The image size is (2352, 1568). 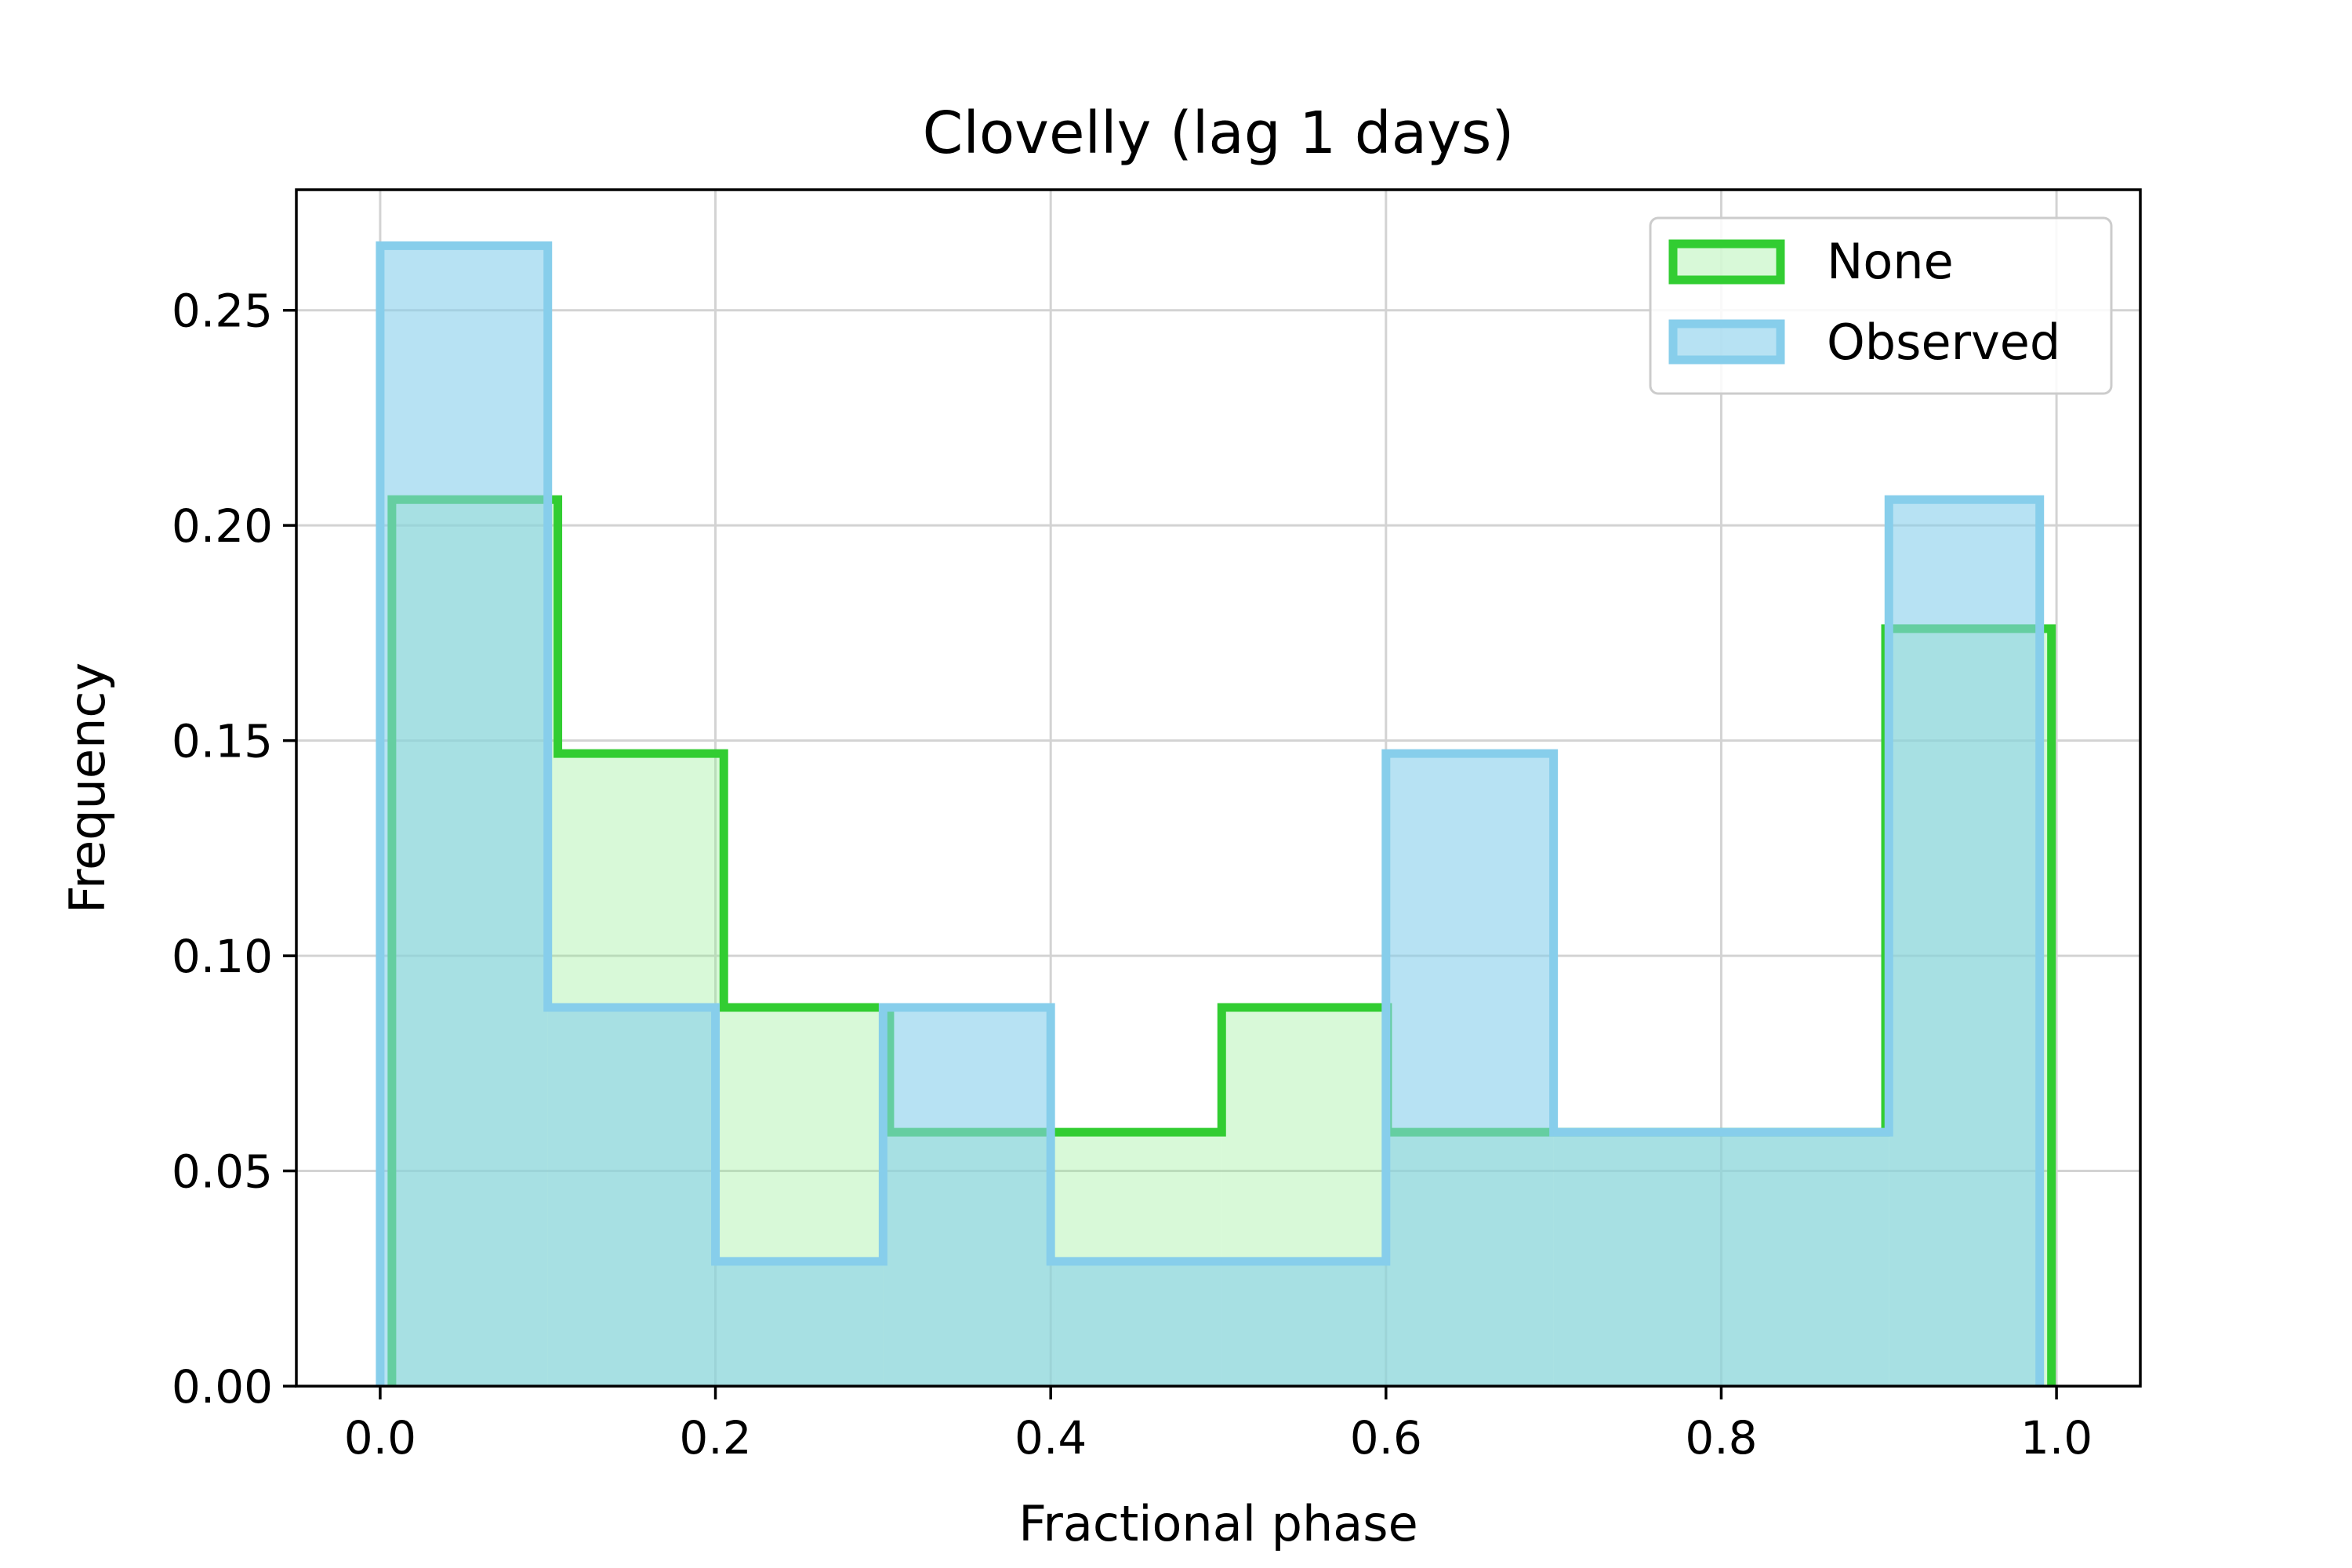 I want to click on x-tick-label: 0.0, so click(x=380, y=1438).